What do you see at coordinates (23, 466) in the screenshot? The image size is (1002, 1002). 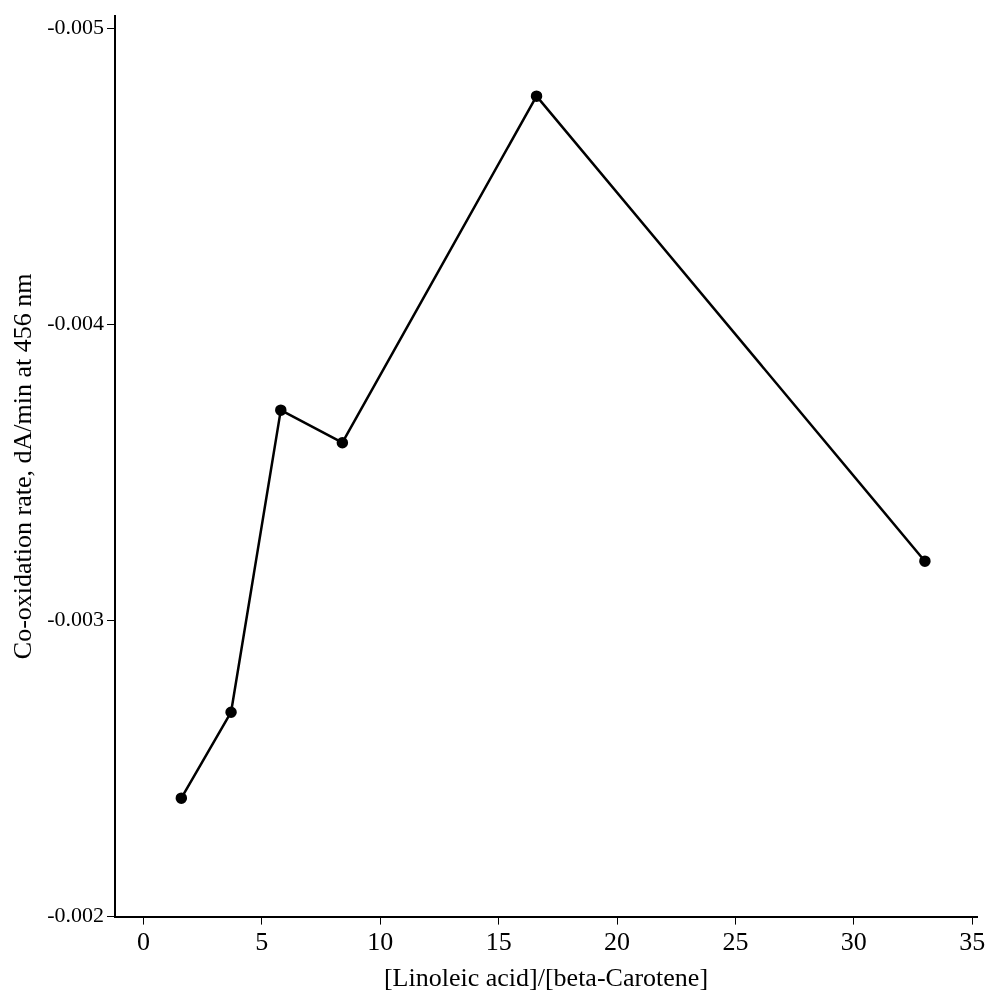 I see `y-axis-title: Co-oxidation rate, dA/min at 456 nm` at bounding box center [23, 466].